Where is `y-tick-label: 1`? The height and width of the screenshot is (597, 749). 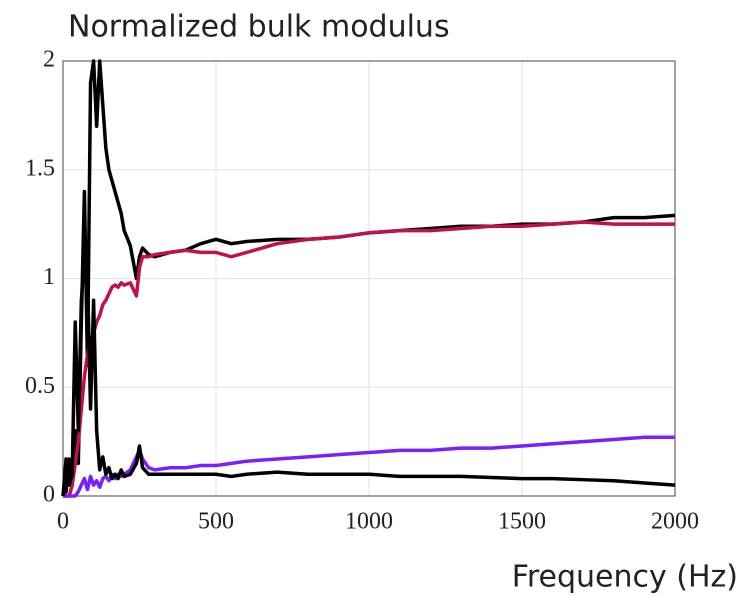
y-tick-label: 1 is located at coordinates (49, 277).